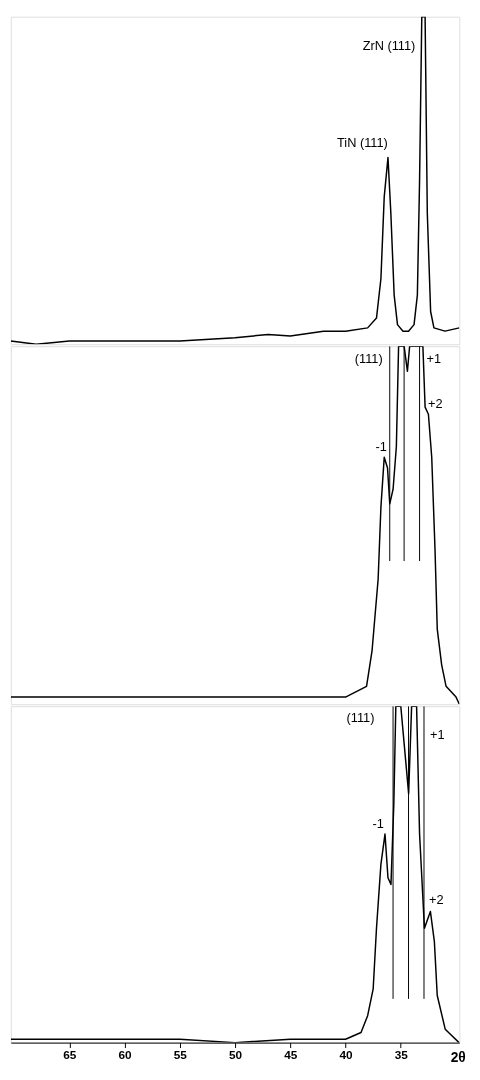 The height and width of the screenshot is (1080, 480). I want to click on annotation: TiN (111), so click(362, 142).